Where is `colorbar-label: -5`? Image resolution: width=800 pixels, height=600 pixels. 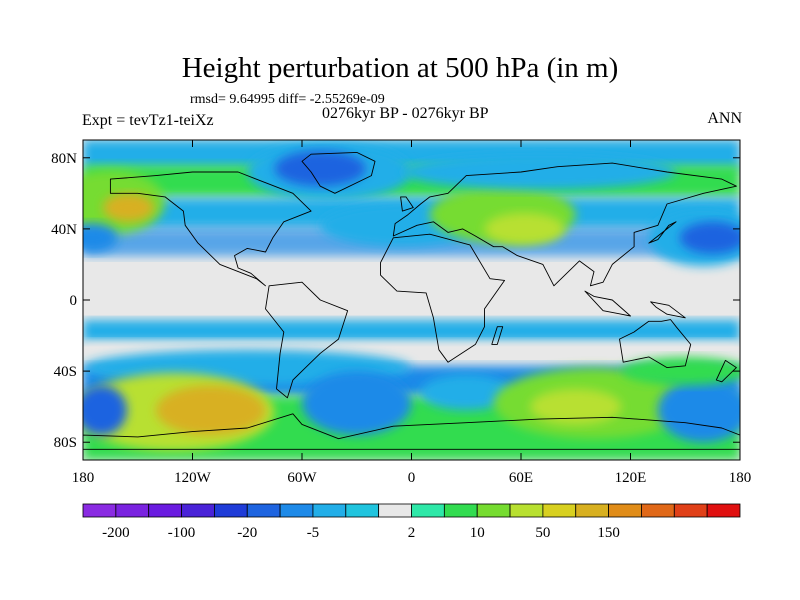
colorbar-label: -5 is located at coordinates (313, 533).